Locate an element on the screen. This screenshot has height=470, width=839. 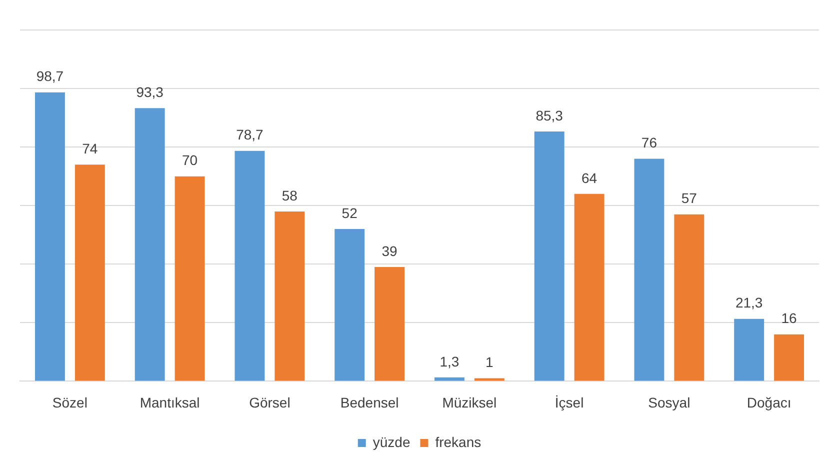
data-label: 21,3 is located at coordinates (749, 302).